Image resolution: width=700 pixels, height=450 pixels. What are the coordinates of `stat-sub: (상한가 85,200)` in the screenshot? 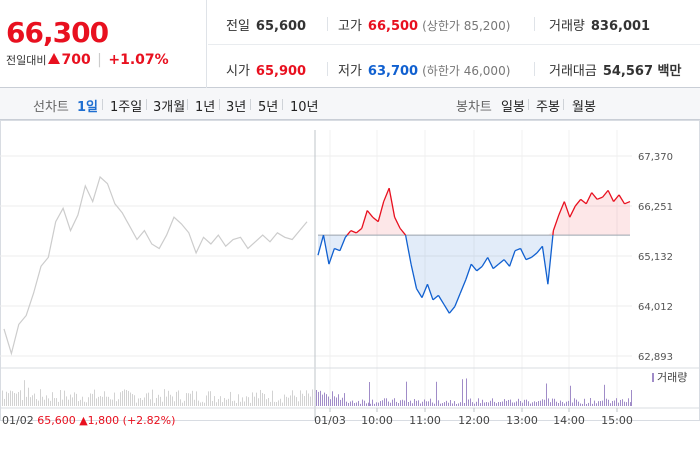 It's located at (466, 26).